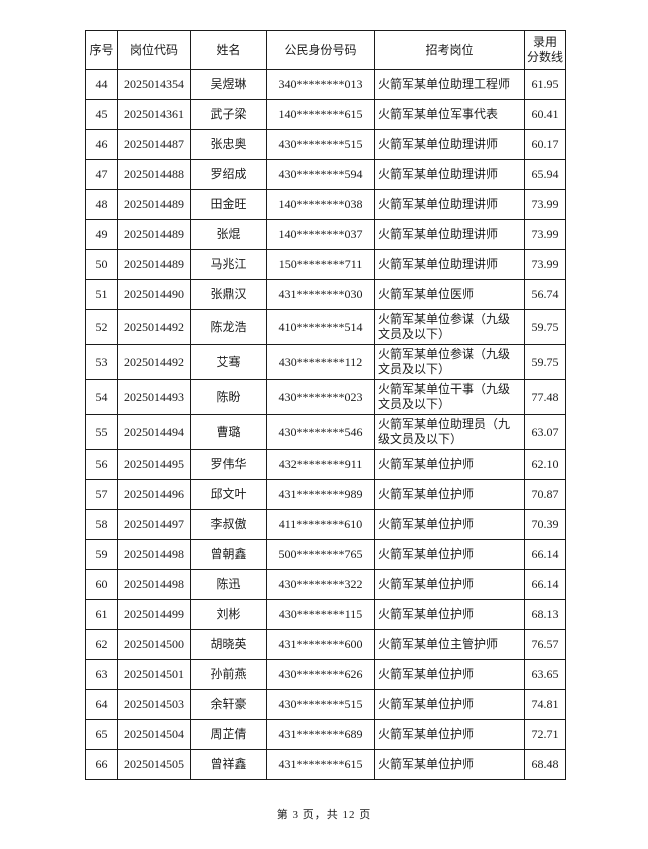 The image size is (648, 849). What do you see at coordinates (449, 294) in the screenshot?
I see `cell-position: 火箭军某单位医师` at bounding box center [449, 294].